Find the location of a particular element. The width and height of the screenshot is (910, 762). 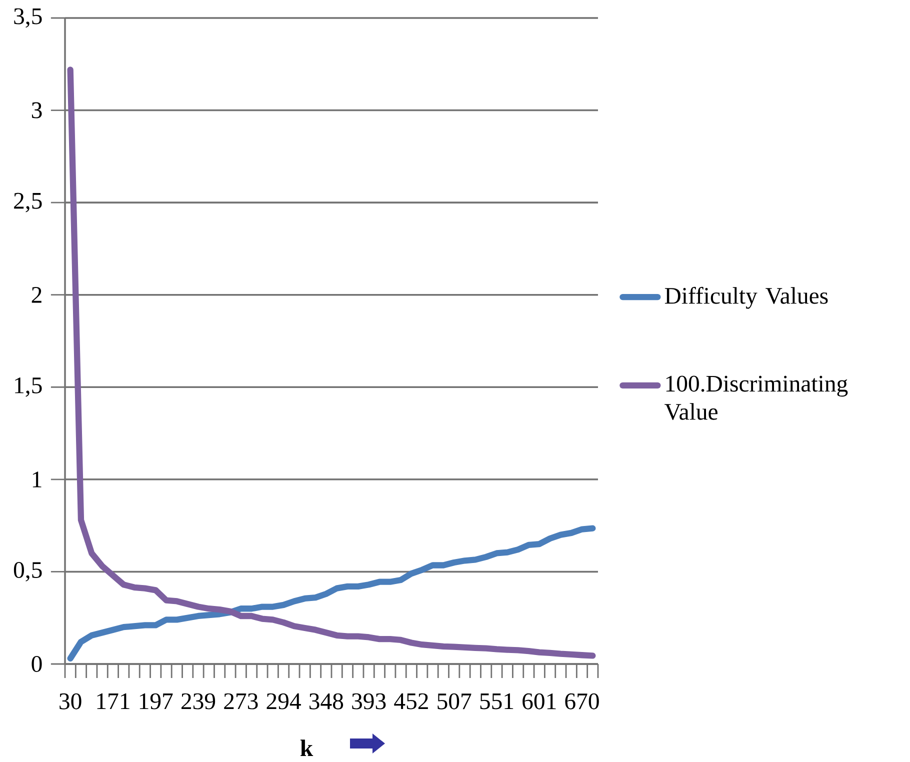

x-tick-label: 507 is located at coordinates (455, 701).